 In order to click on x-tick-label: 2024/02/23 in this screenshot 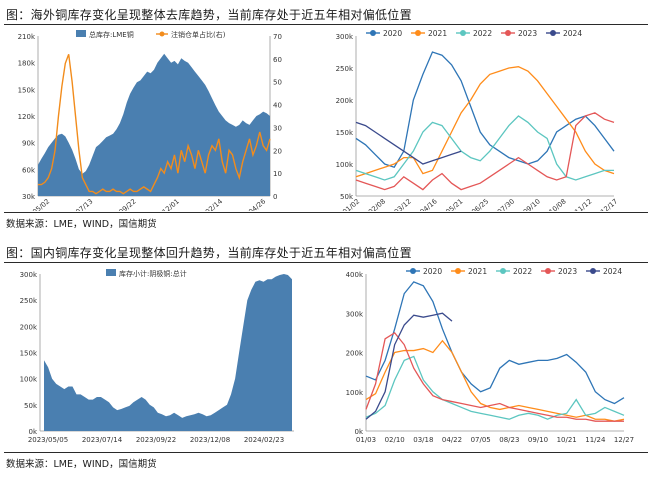, I will do `click(264, 440)`.